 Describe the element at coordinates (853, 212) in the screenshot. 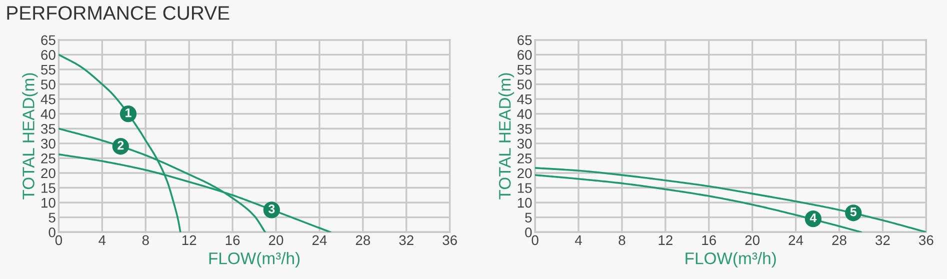

I see `annotation: 5` at that location.